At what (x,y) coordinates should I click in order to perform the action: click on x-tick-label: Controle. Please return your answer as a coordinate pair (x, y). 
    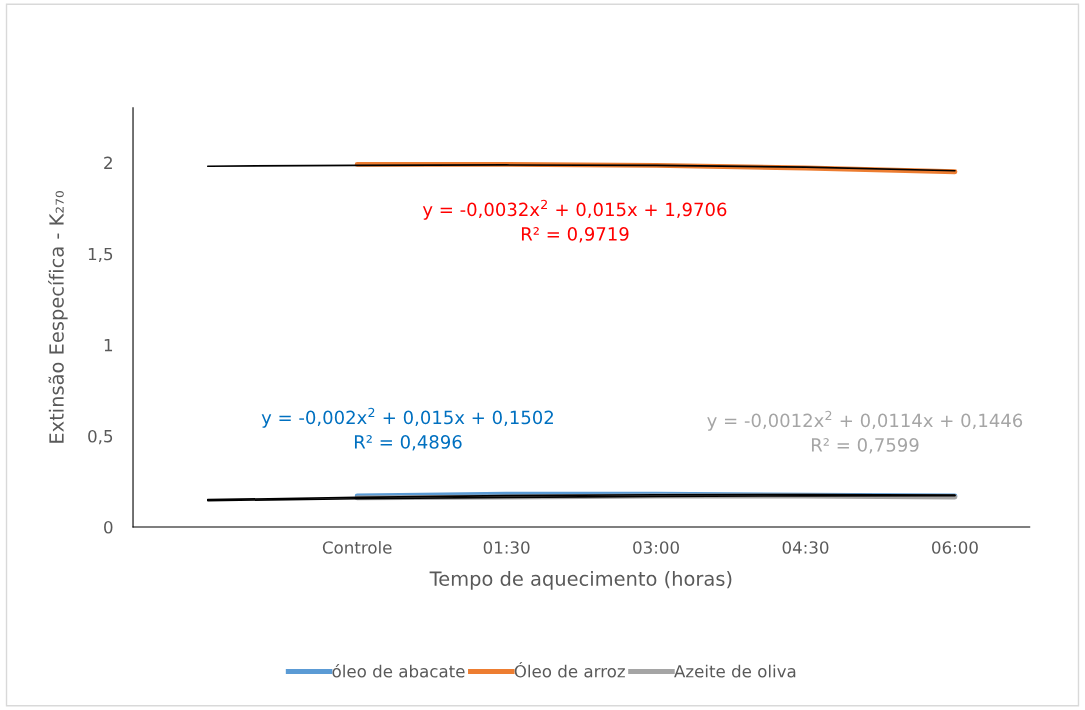
    Looking at the image, I should click on (357, 547).